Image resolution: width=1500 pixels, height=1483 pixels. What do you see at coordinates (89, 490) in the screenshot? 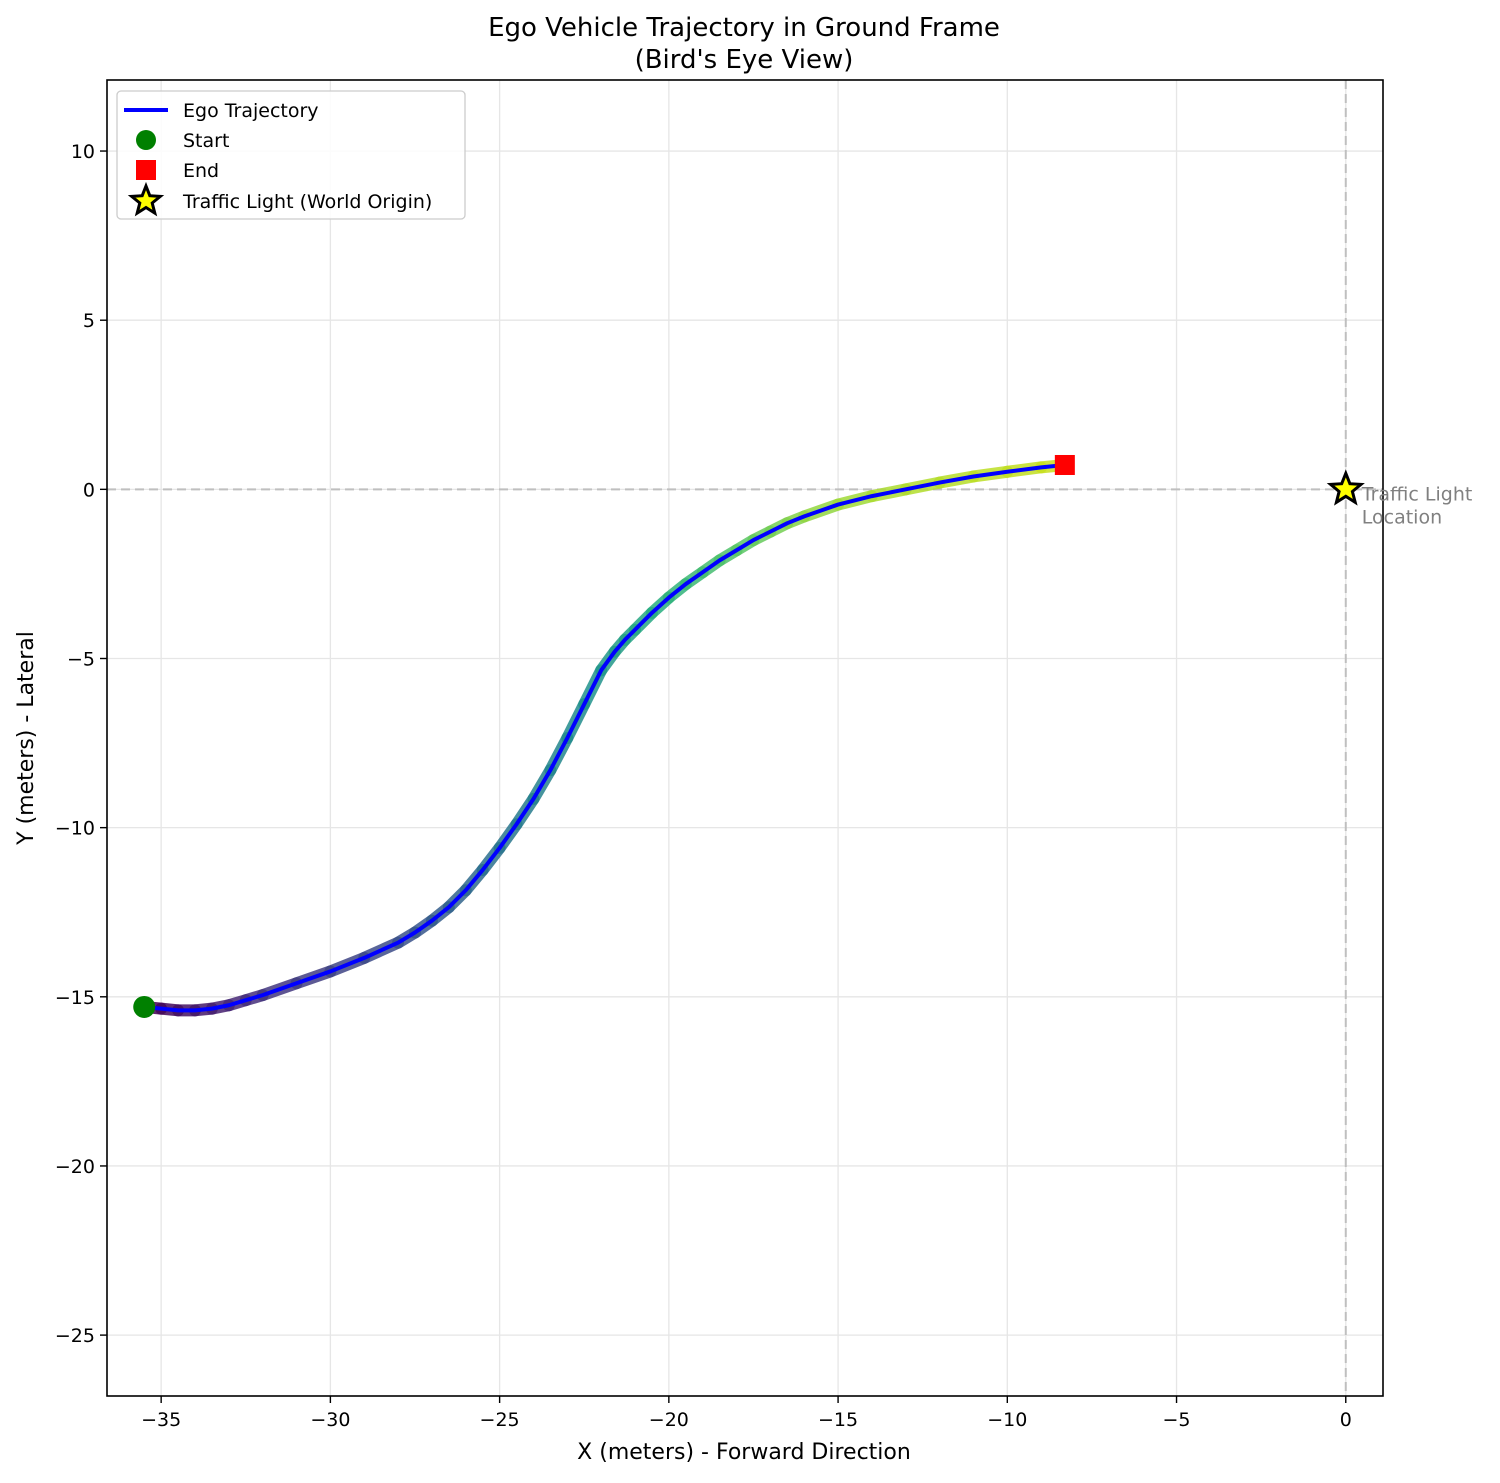
I see `y-tick-label: 0` at bounding box center [89, 490].